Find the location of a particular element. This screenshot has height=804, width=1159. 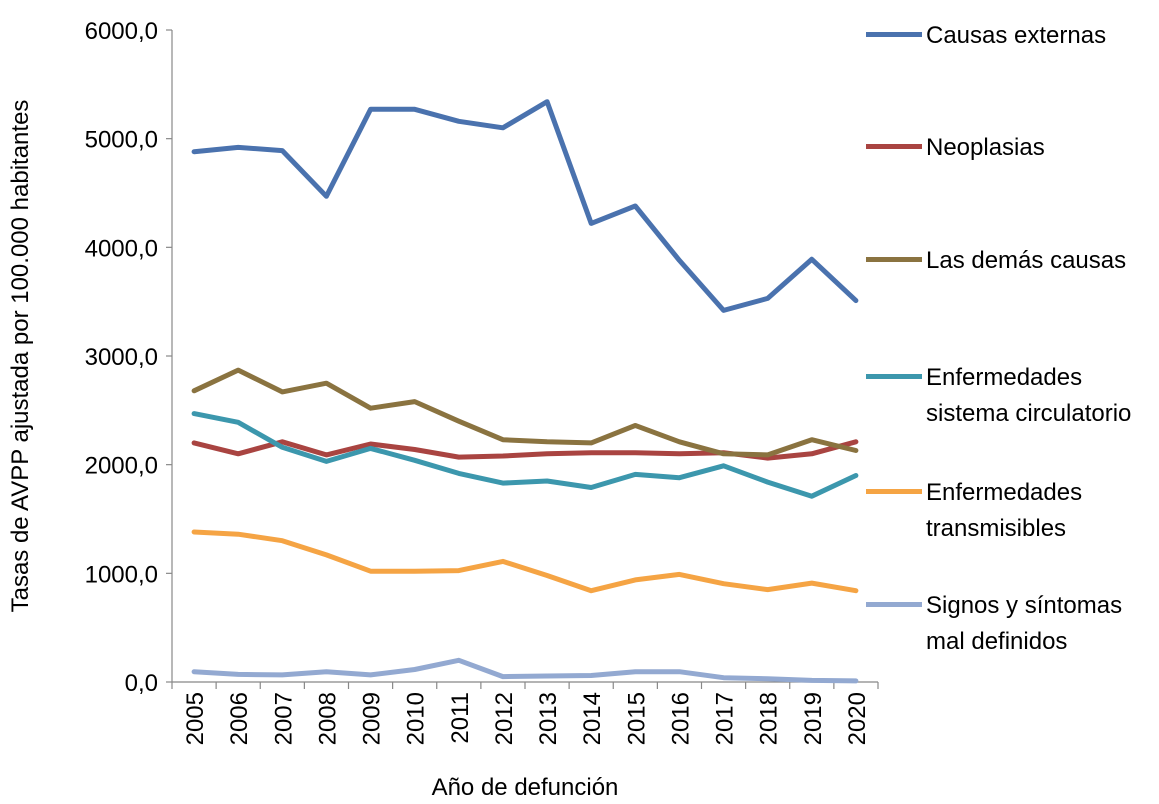

legend-label: Causas externas is located at coordinates (1016, 35).